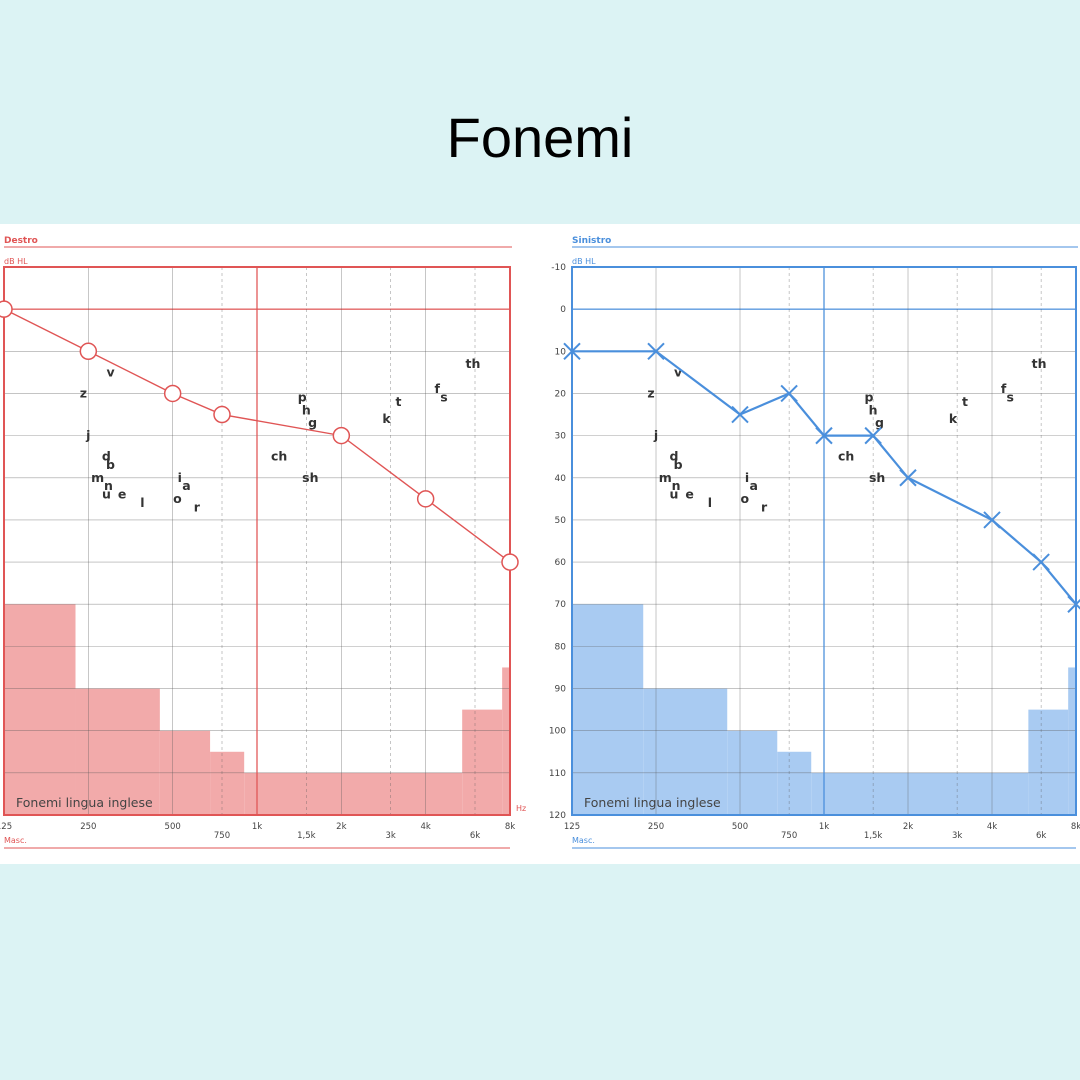  I want to click on phoneme-label: z, so click(650, 392).